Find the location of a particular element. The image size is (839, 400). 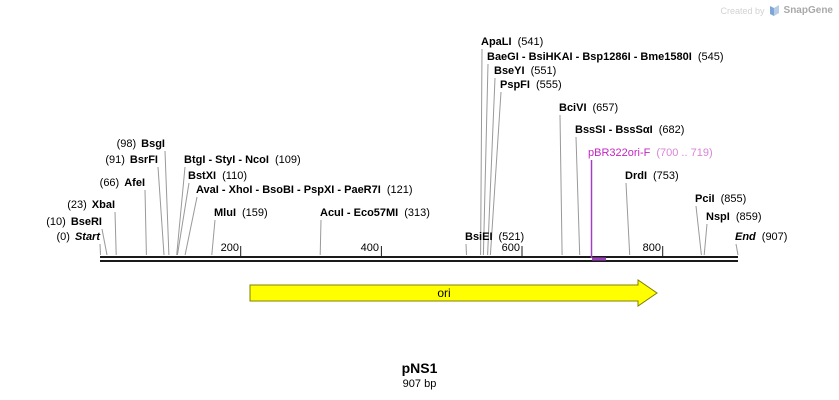

enzyme-name: XbaI is located at coordinates (103, 205).